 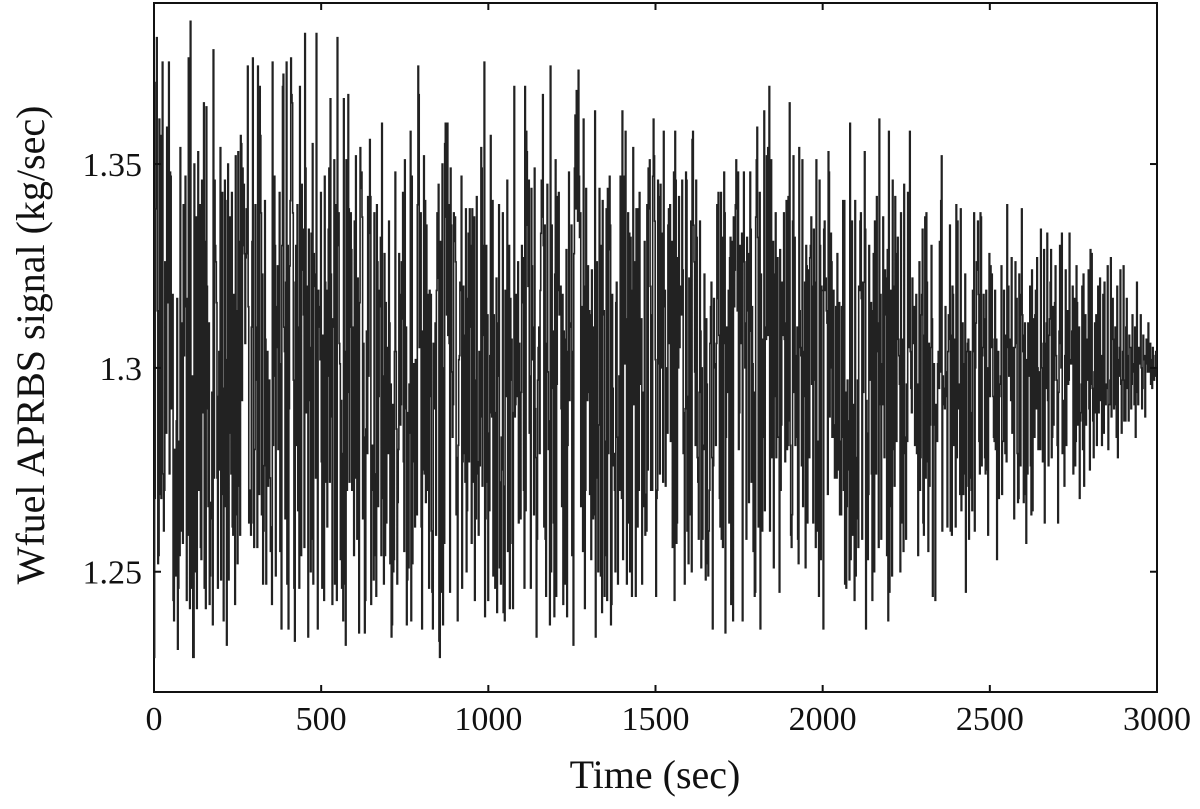 I want to click on y-tick-label: 1.25, so click(x=113, y=573).